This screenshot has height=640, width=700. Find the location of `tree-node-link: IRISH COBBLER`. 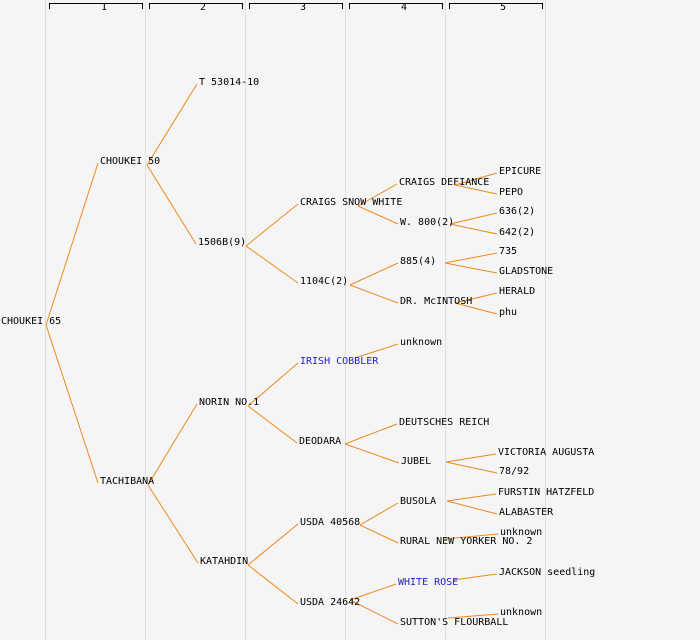

tree-node-link: IRISH COBBLER is located at coordinates (339, 361).